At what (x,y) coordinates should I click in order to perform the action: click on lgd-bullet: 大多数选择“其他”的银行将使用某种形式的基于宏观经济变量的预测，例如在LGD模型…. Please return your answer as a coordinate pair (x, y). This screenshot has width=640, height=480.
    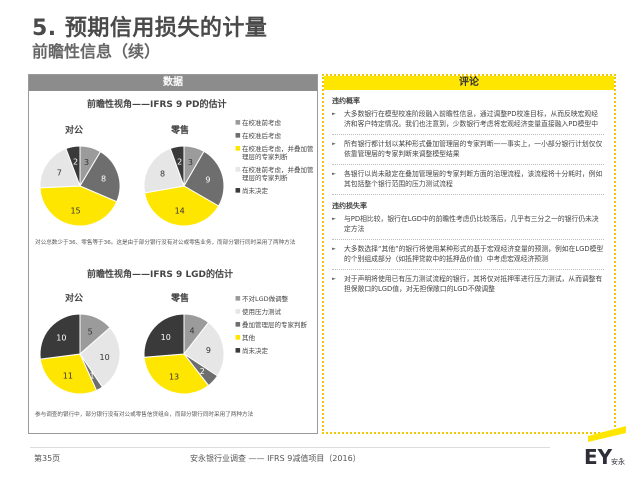
    Looking at the image, I should click on (469, 254).